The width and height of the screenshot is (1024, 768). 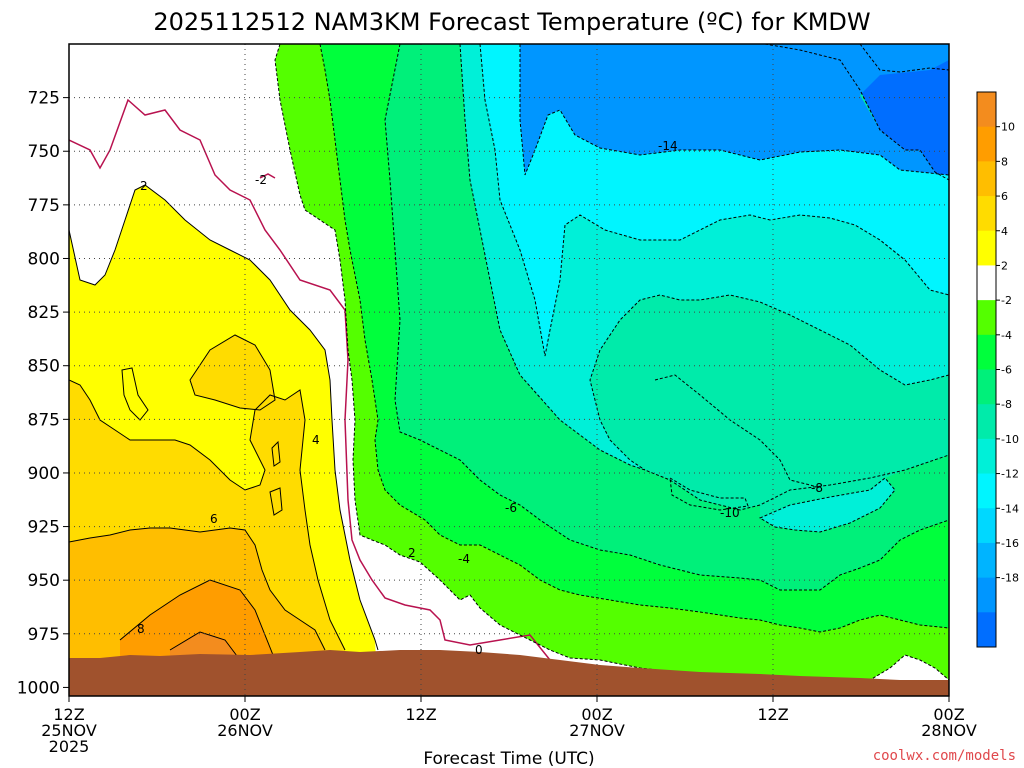 What do you see at coordinates (69, 746) in the screenshot?
I see `x-tick-year: 2025` at bounding box center [69, 746].